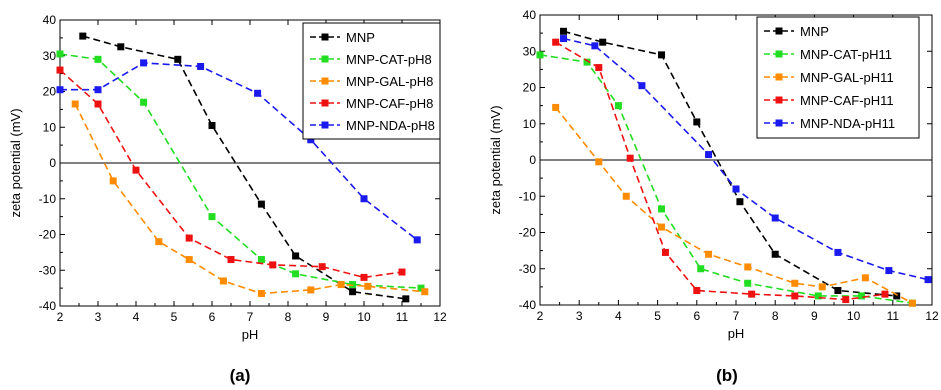 The height and width of the screenshot is (390, 941). I want to click on legend-label: MNP-GAL-pH8, so click(389, 81).